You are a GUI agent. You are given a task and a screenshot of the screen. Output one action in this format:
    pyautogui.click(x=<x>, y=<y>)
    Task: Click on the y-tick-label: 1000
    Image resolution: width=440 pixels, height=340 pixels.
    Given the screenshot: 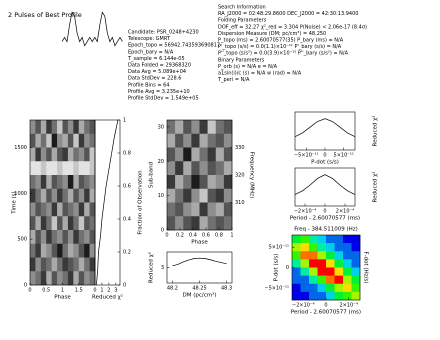 What is the action you would take?
    pyautogui.click(x=20, y=194)
    